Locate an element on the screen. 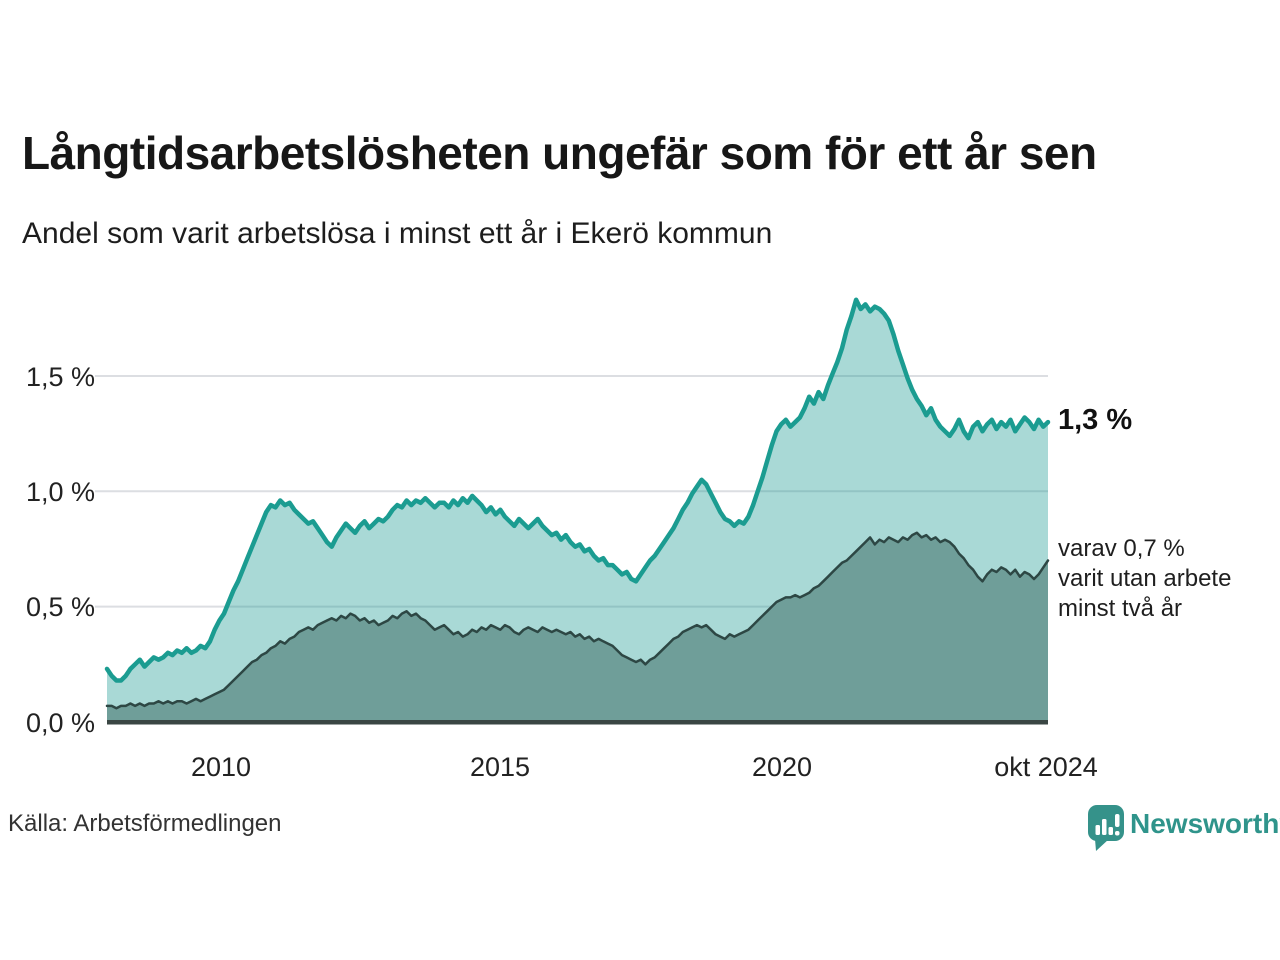  secondary-annotation-line: minst två år is located at coordinates (1120, 608).